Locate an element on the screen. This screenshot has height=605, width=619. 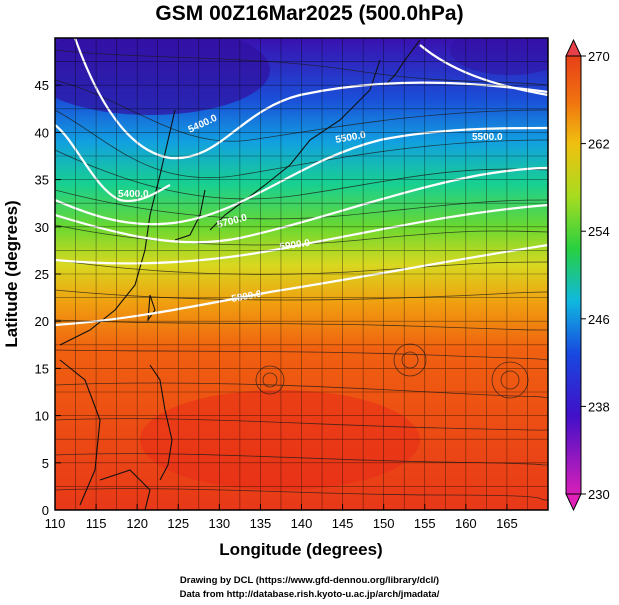
y-tick-label: 5 is located at coordinates (45, 463).